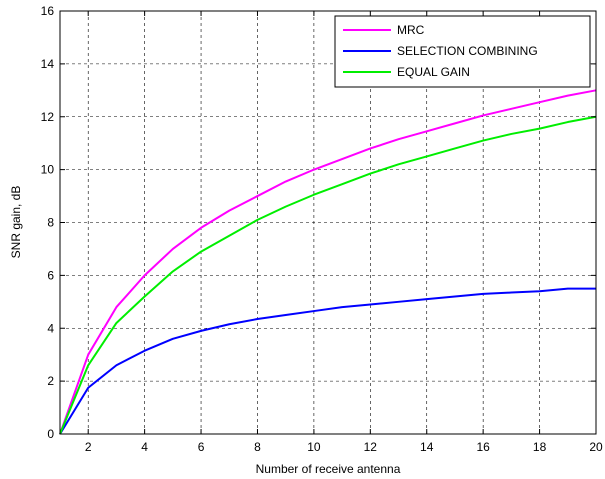  Describe the element at coordinates (540, 447) in the screenshot. I see `x-tick-label: 18` at that location.